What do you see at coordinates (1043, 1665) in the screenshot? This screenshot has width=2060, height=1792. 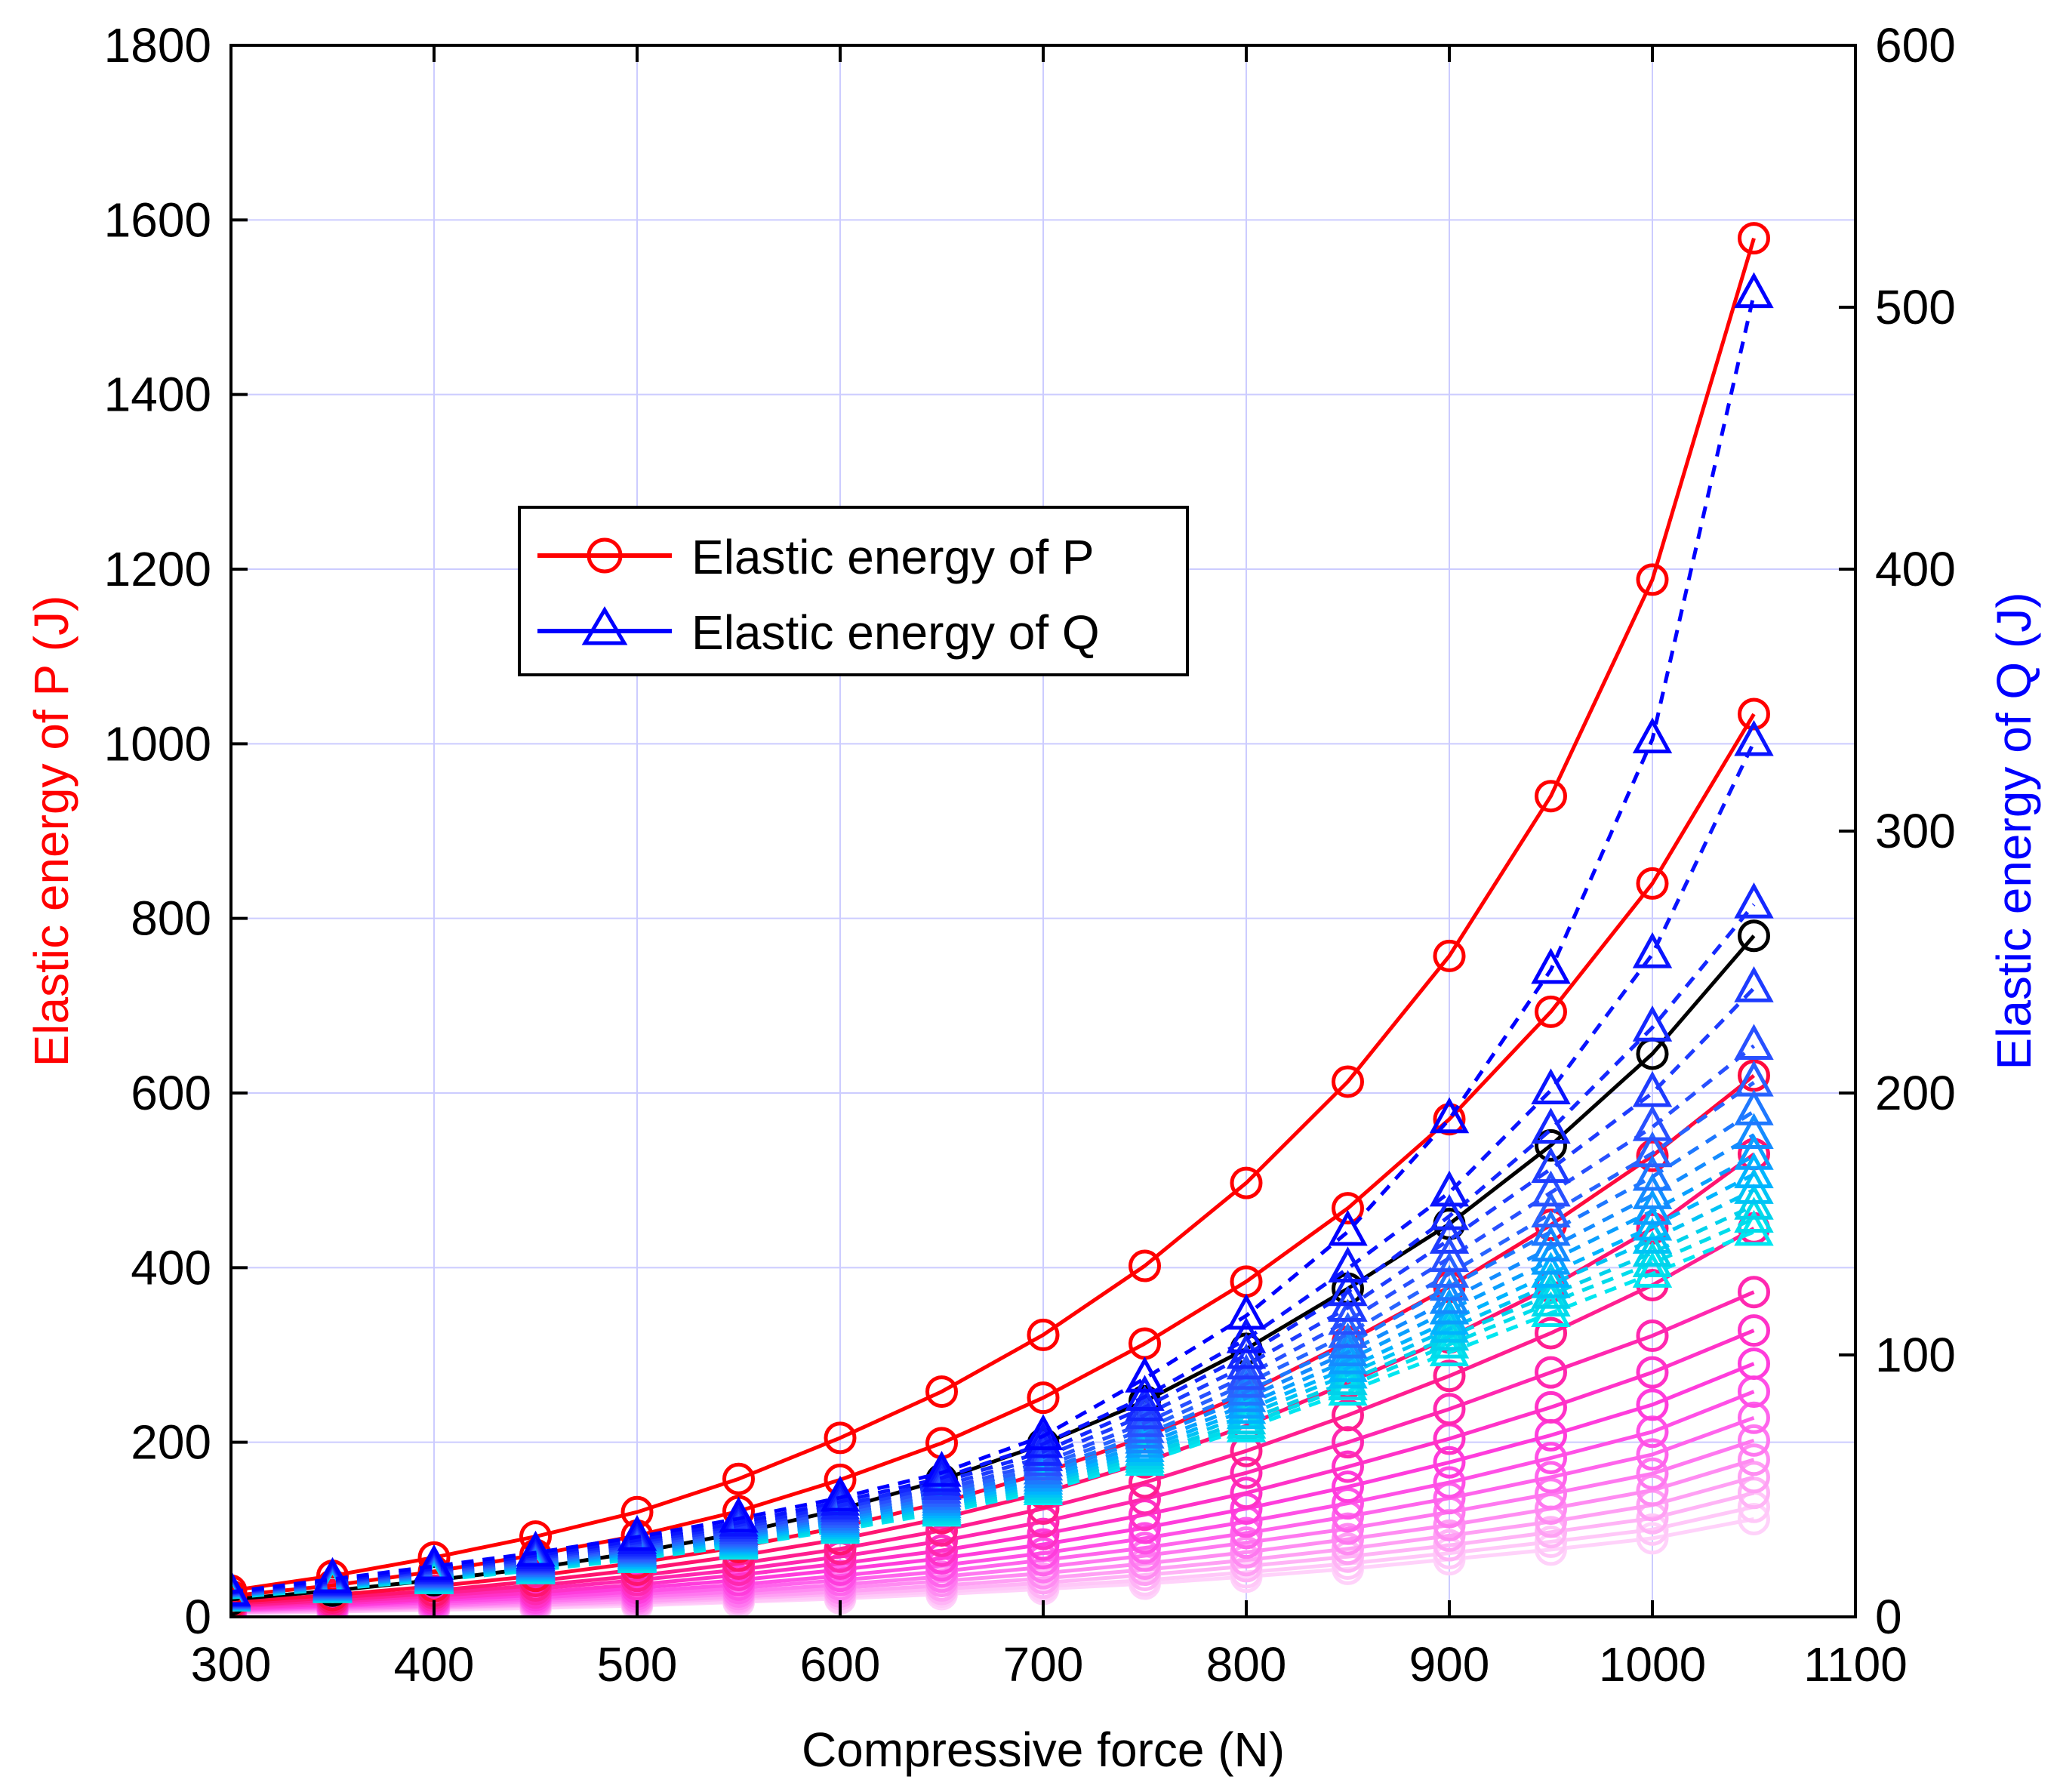 I see `x-tick-label: 700` at bounding box center [1043, 1665].